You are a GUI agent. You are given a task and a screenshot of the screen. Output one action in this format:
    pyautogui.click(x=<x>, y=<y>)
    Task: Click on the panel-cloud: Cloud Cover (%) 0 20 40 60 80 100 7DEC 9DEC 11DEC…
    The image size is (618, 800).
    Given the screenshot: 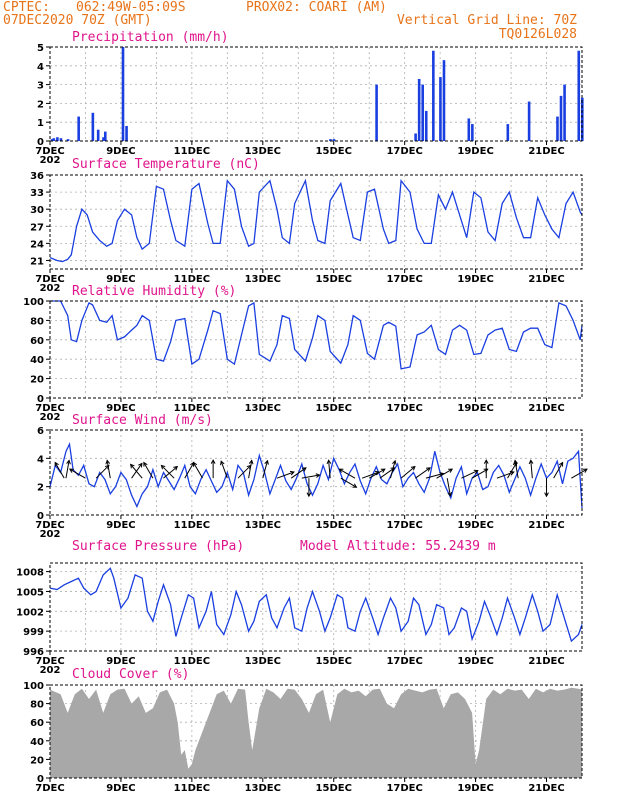 What is the action you would take?
    pyautogui.click(x=303, y=730)
    